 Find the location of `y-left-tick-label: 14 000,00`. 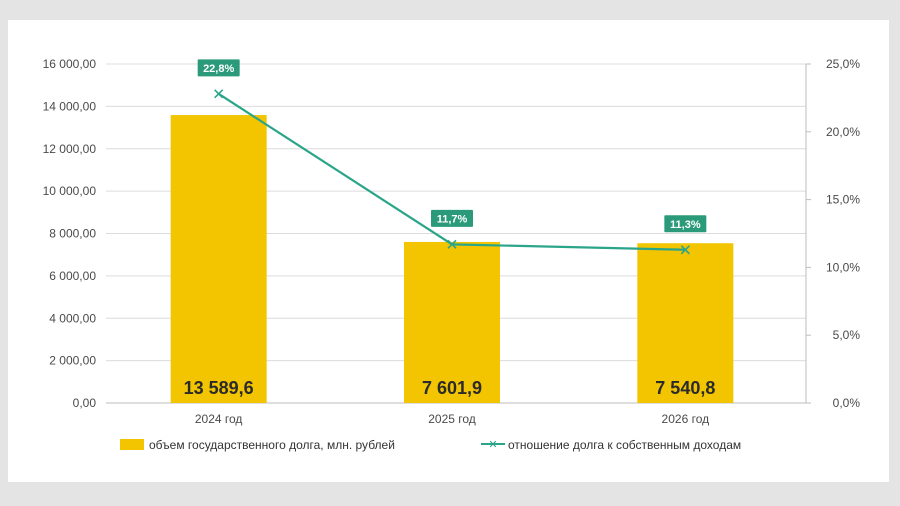

y-left-tick-label: 14 000,00 is located at coordinates (70, 106).